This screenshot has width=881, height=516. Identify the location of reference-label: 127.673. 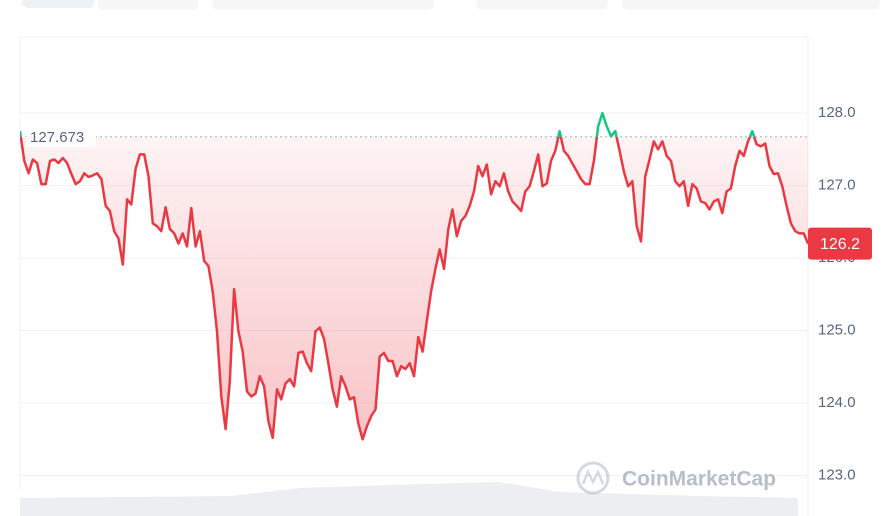
(57, 137).